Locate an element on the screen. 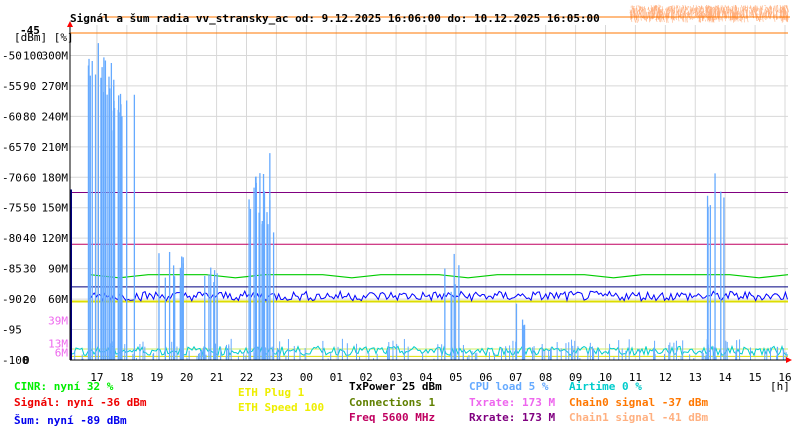 This screenshot has width=800, height=430. legend-eth-plug: ETH Plug 1 is located at coordinates (271, 392).